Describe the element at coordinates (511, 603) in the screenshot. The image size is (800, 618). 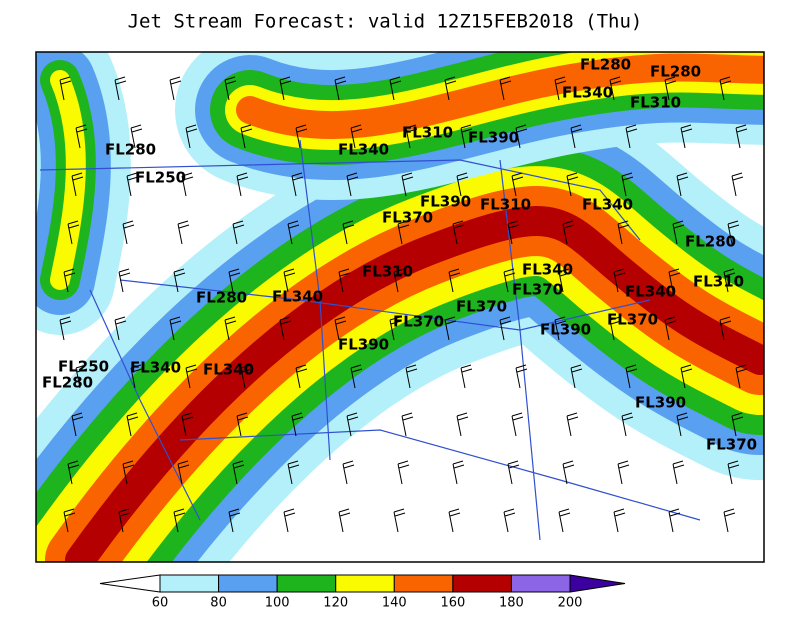
I see `colorbar-tick-label: 180` at that location.